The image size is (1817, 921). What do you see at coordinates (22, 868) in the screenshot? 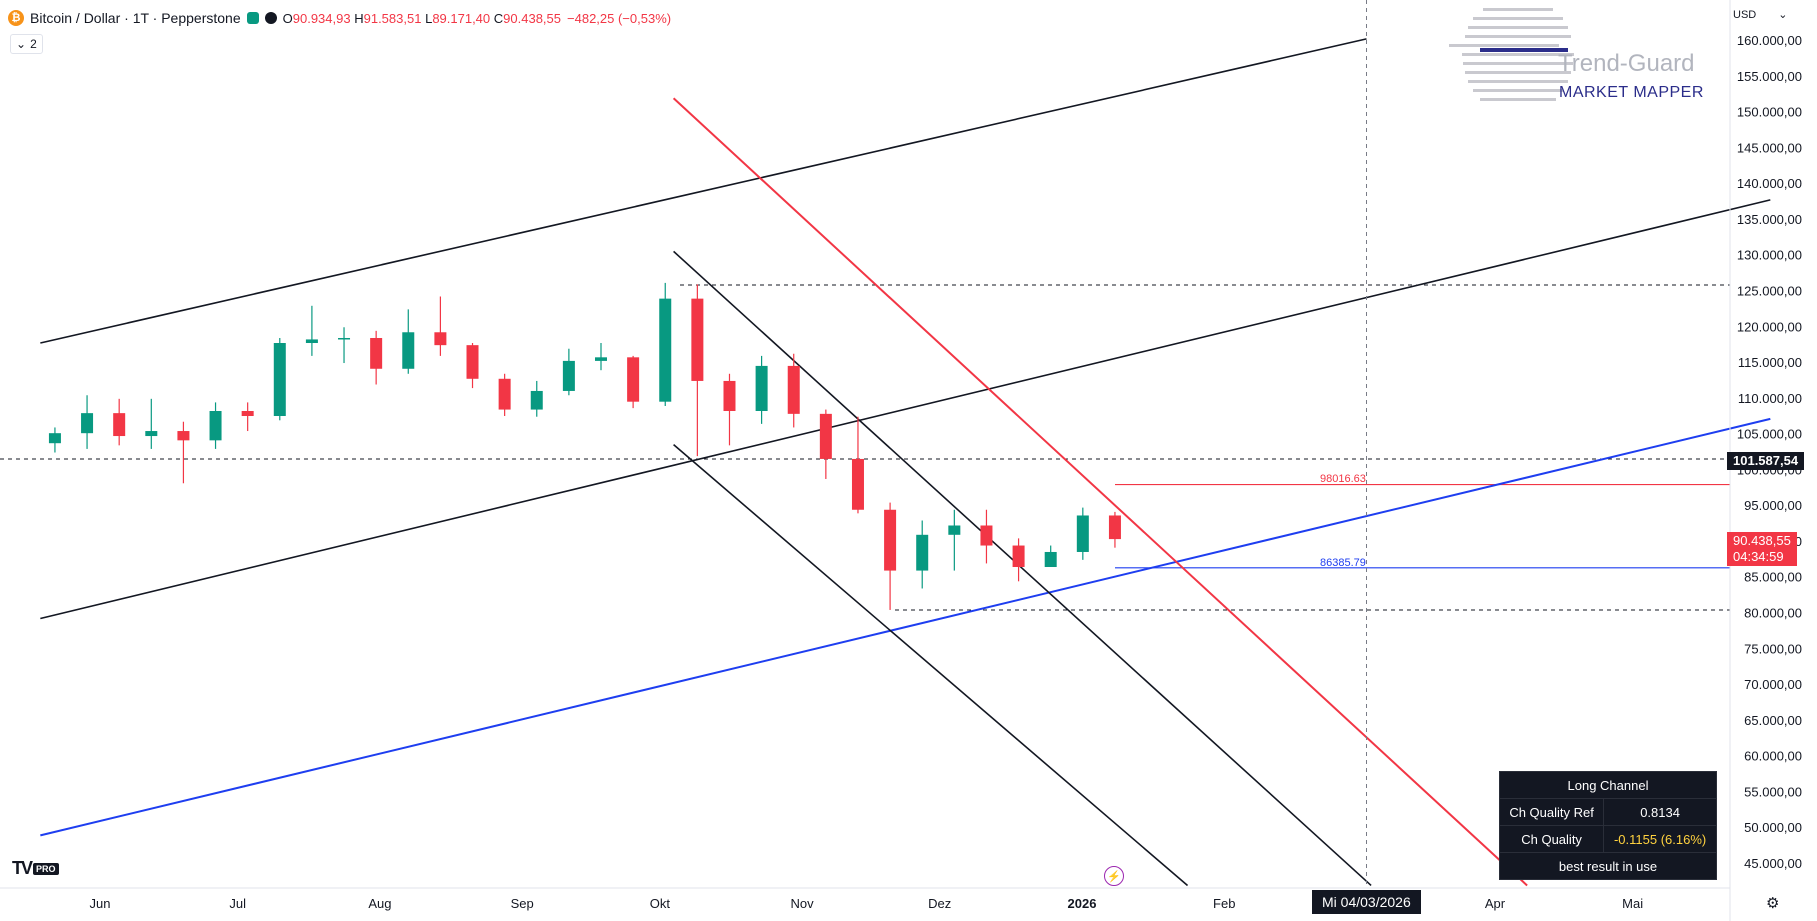
I see `tv-logo-icon: TV` at bounding box center [22, 868].